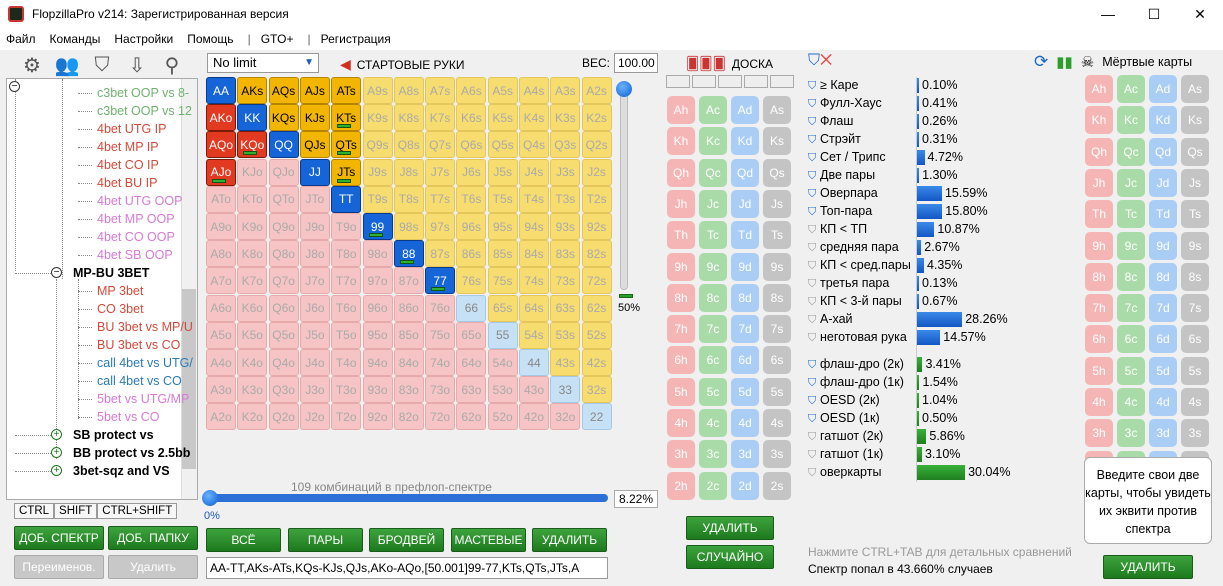 The width and height of the screenshot is (1223, 586). What do you see at coordinates (283, 118) in the screenshot?
I see `hand-cell: KQs` at bounding box center [283, 118].